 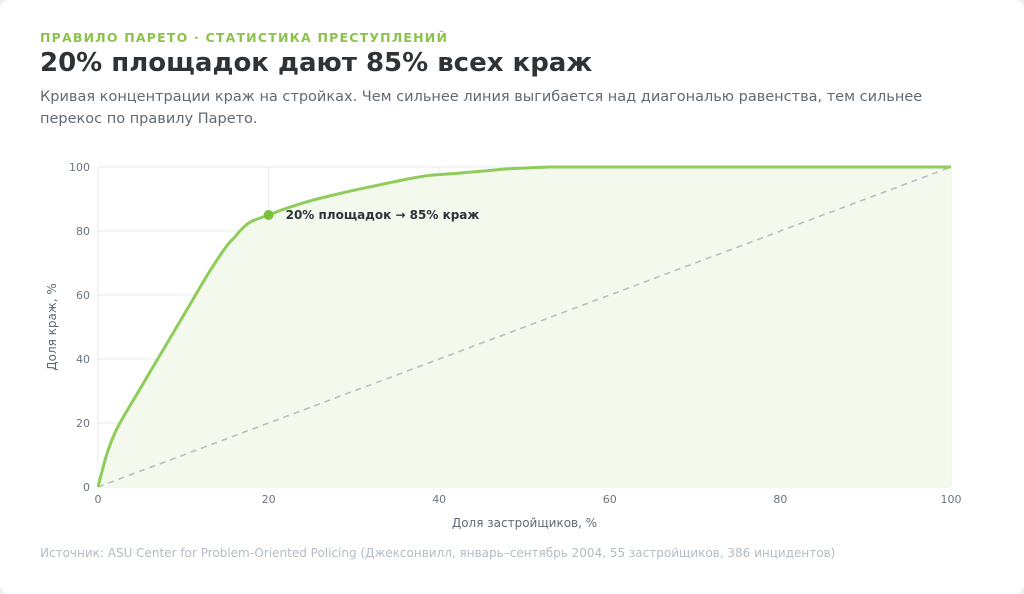 What do you see at coordinates (83, 231) in the screenshot?
I see `y-tick-label: 80` at bounding box center [83, 231].